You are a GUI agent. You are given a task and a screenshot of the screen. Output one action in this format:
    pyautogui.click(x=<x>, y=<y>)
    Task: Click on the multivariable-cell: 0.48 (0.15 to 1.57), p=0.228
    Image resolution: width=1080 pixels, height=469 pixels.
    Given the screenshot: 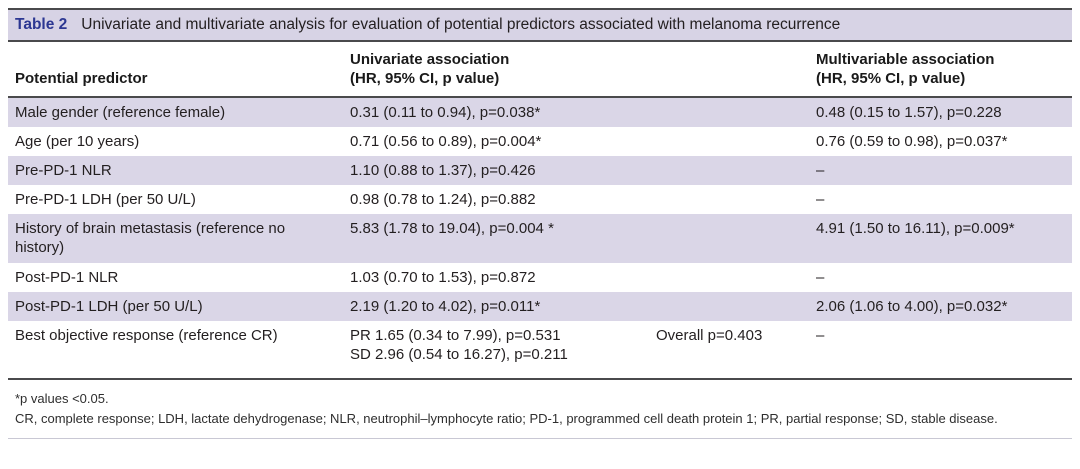 What is the action you would take?
    pyautogui.click(x=941, y=111)
    